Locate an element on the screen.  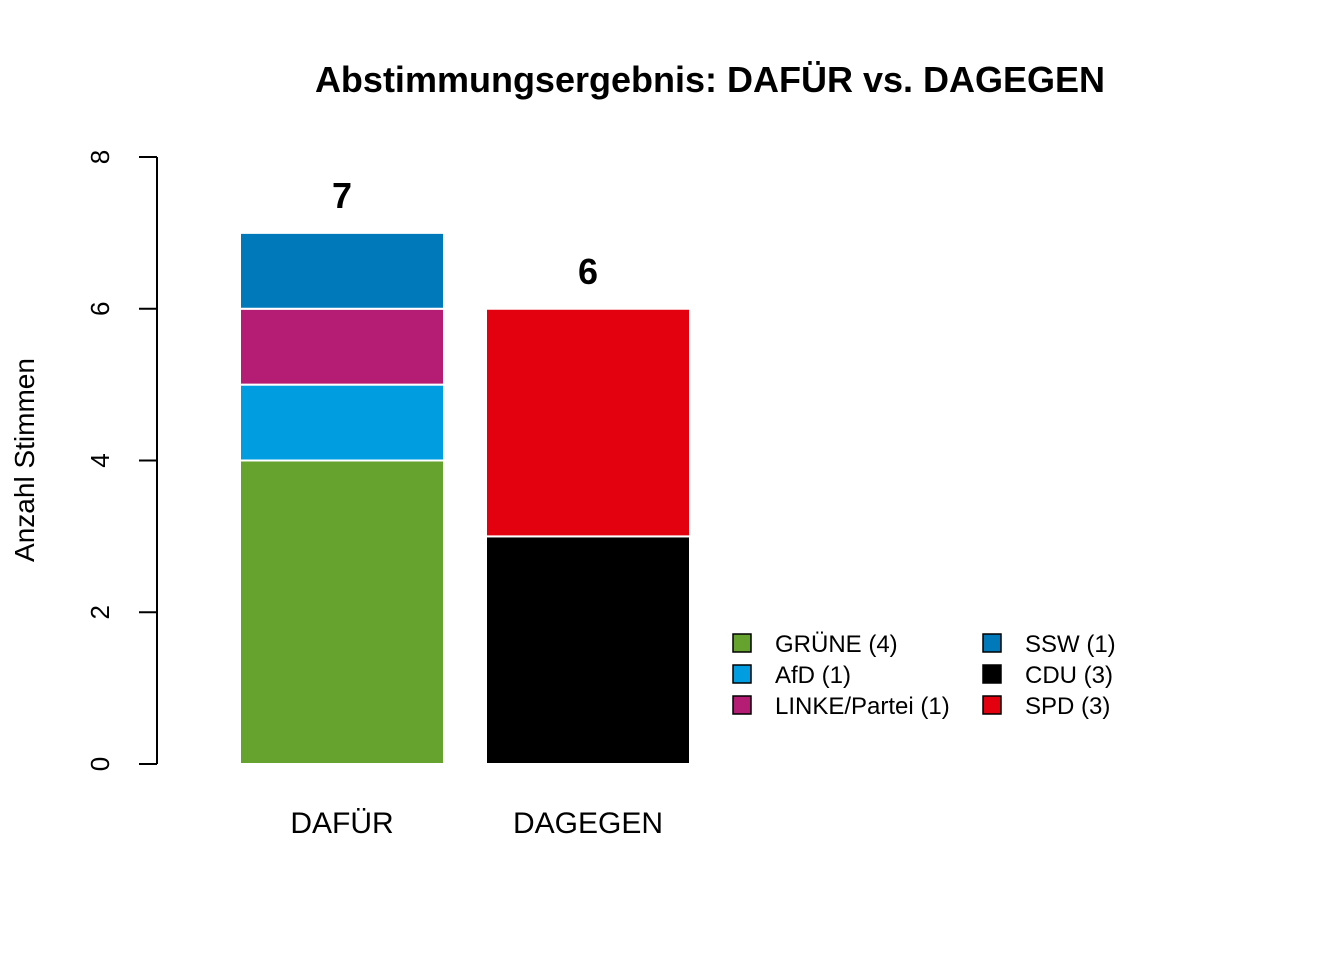
legend-item: AfD (1) is located at coordinates (791, 675).